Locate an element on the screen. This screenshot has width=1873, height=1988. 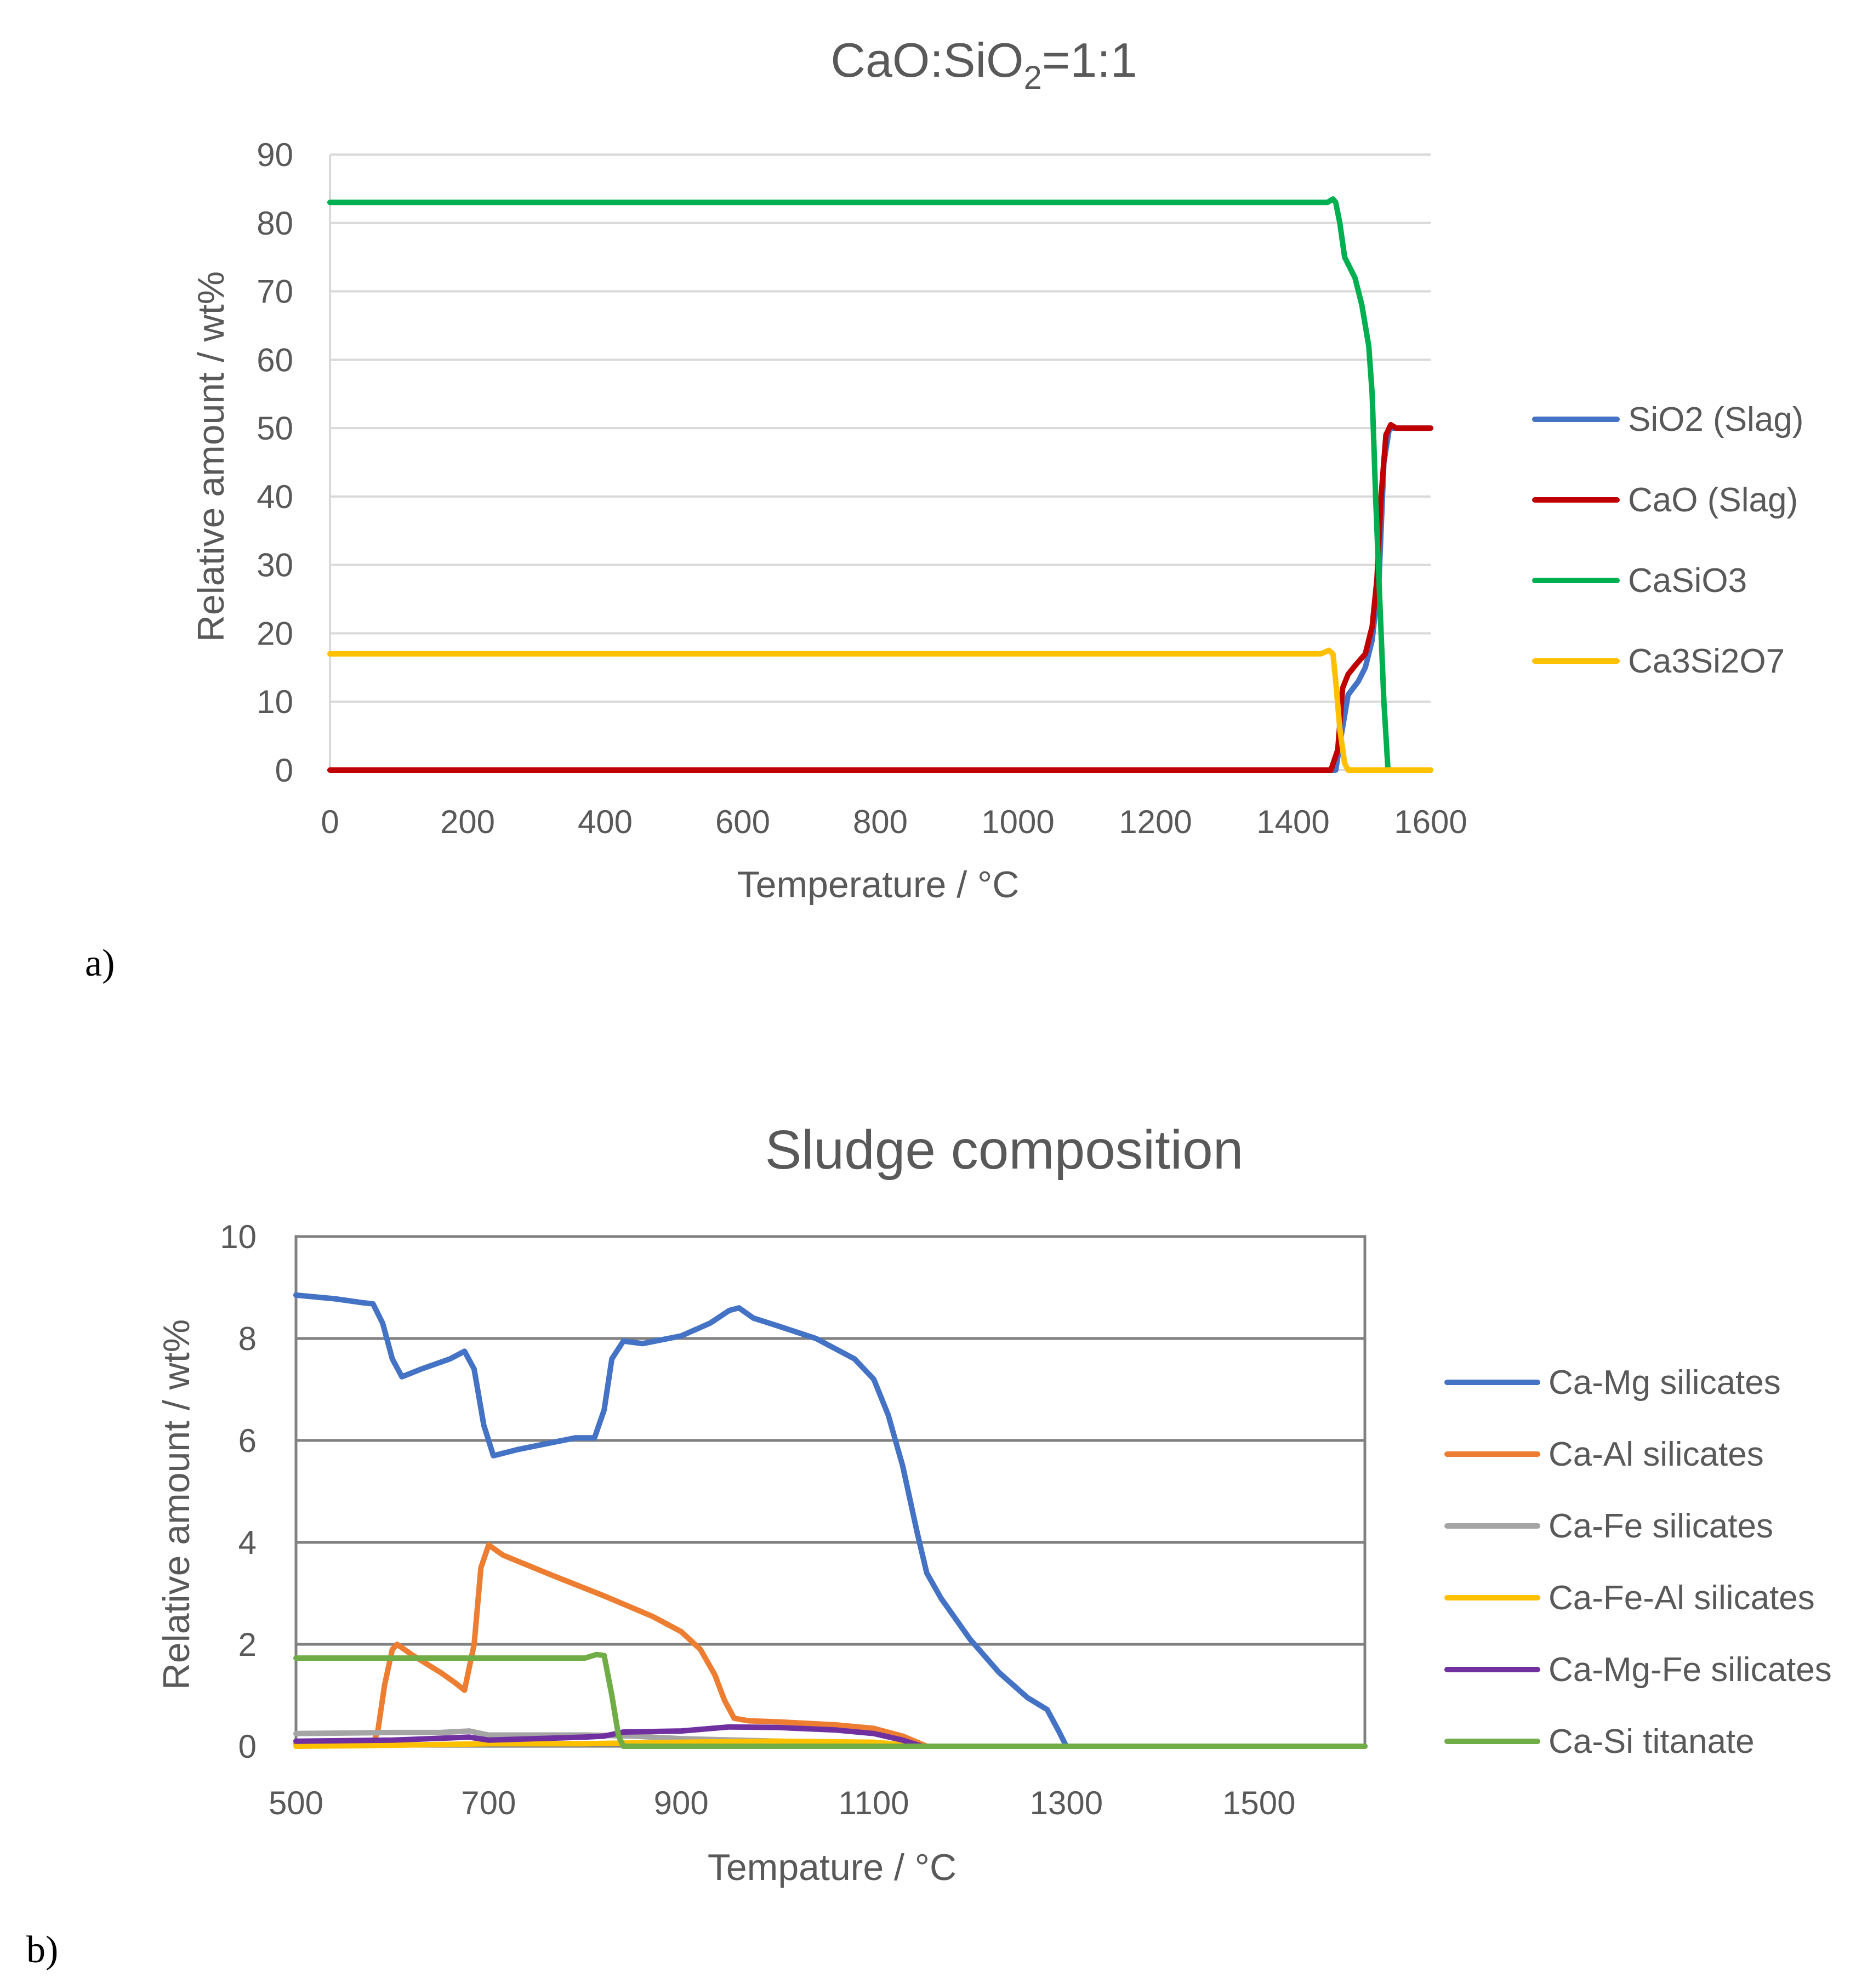
legend-label: Ca3Si2O7 is located at coordinates (1706, 661).